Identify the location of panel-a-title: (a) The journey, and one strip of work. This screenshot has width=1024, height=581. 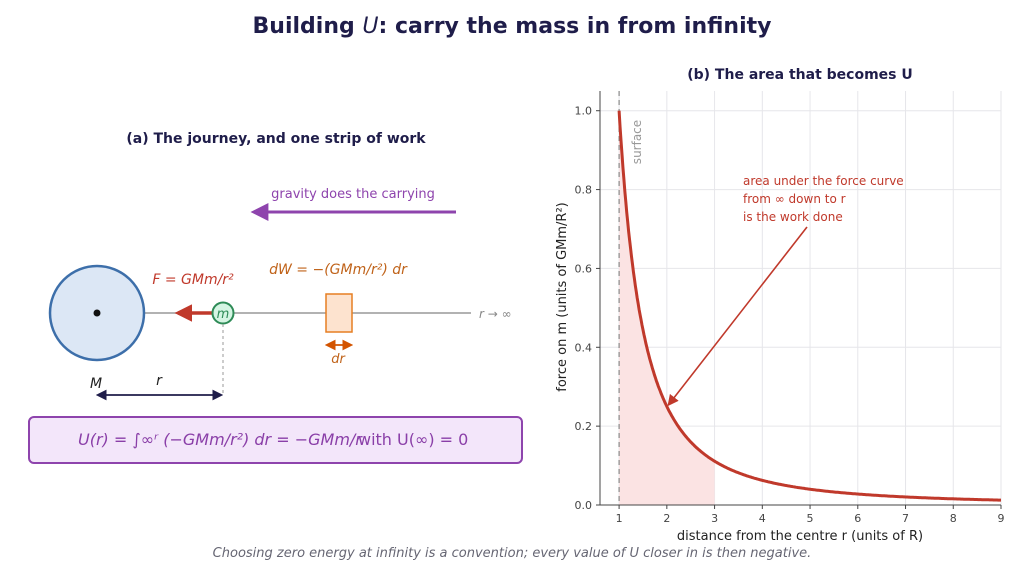
(276, 139).